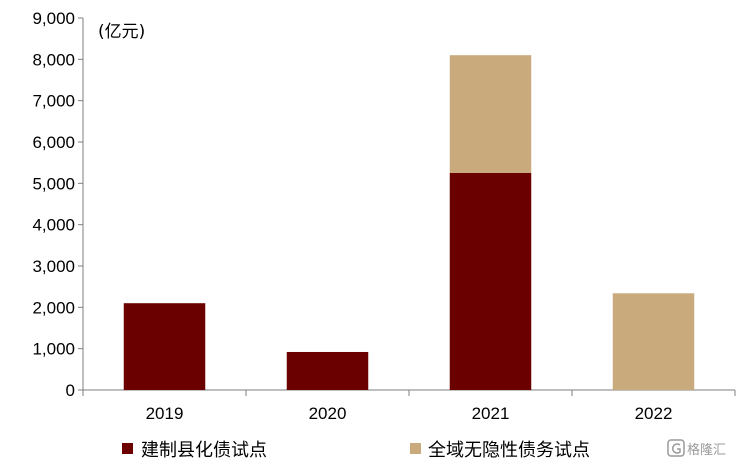 This screenshot has height=465, width=742. What do you see at coordinates (53, 142) in the screenshot?
I see `y-tick-label: 6,000` at bounding box center [53, 142].